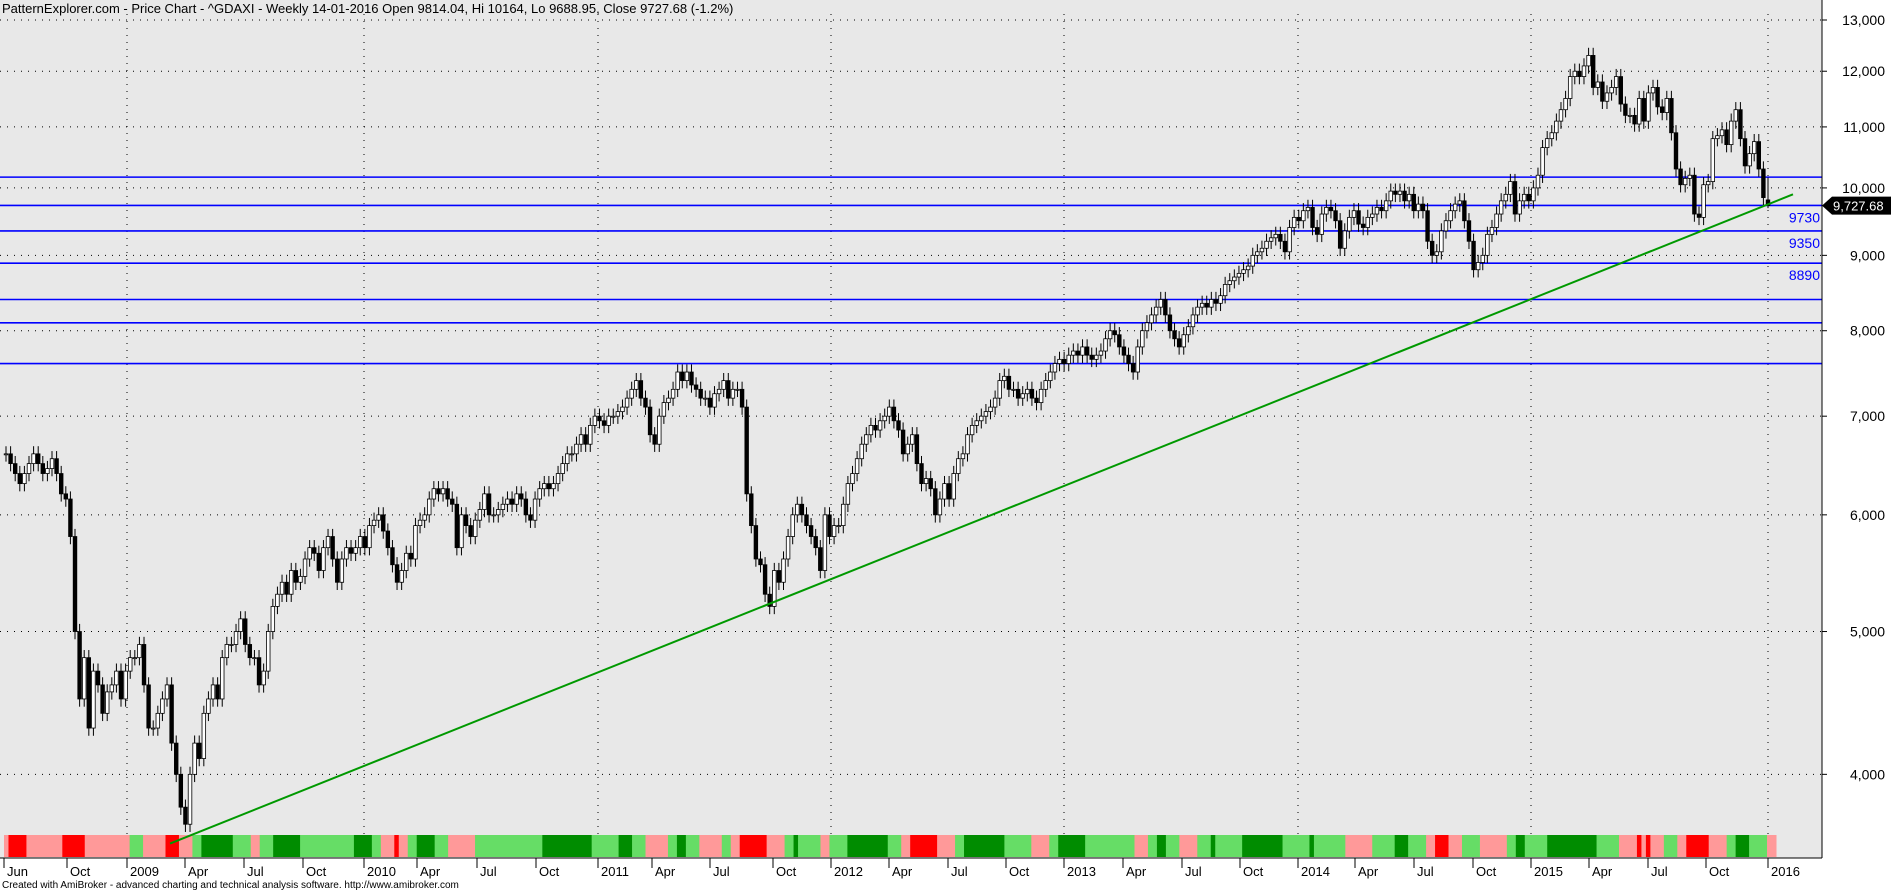 Image resolution: width=1891 pixels, height=892 pixels. What do you see at coordinates (1867, 774) in the screenshot?
I see `y-tick-label: 4,000` at bounding box center [1867, 774].